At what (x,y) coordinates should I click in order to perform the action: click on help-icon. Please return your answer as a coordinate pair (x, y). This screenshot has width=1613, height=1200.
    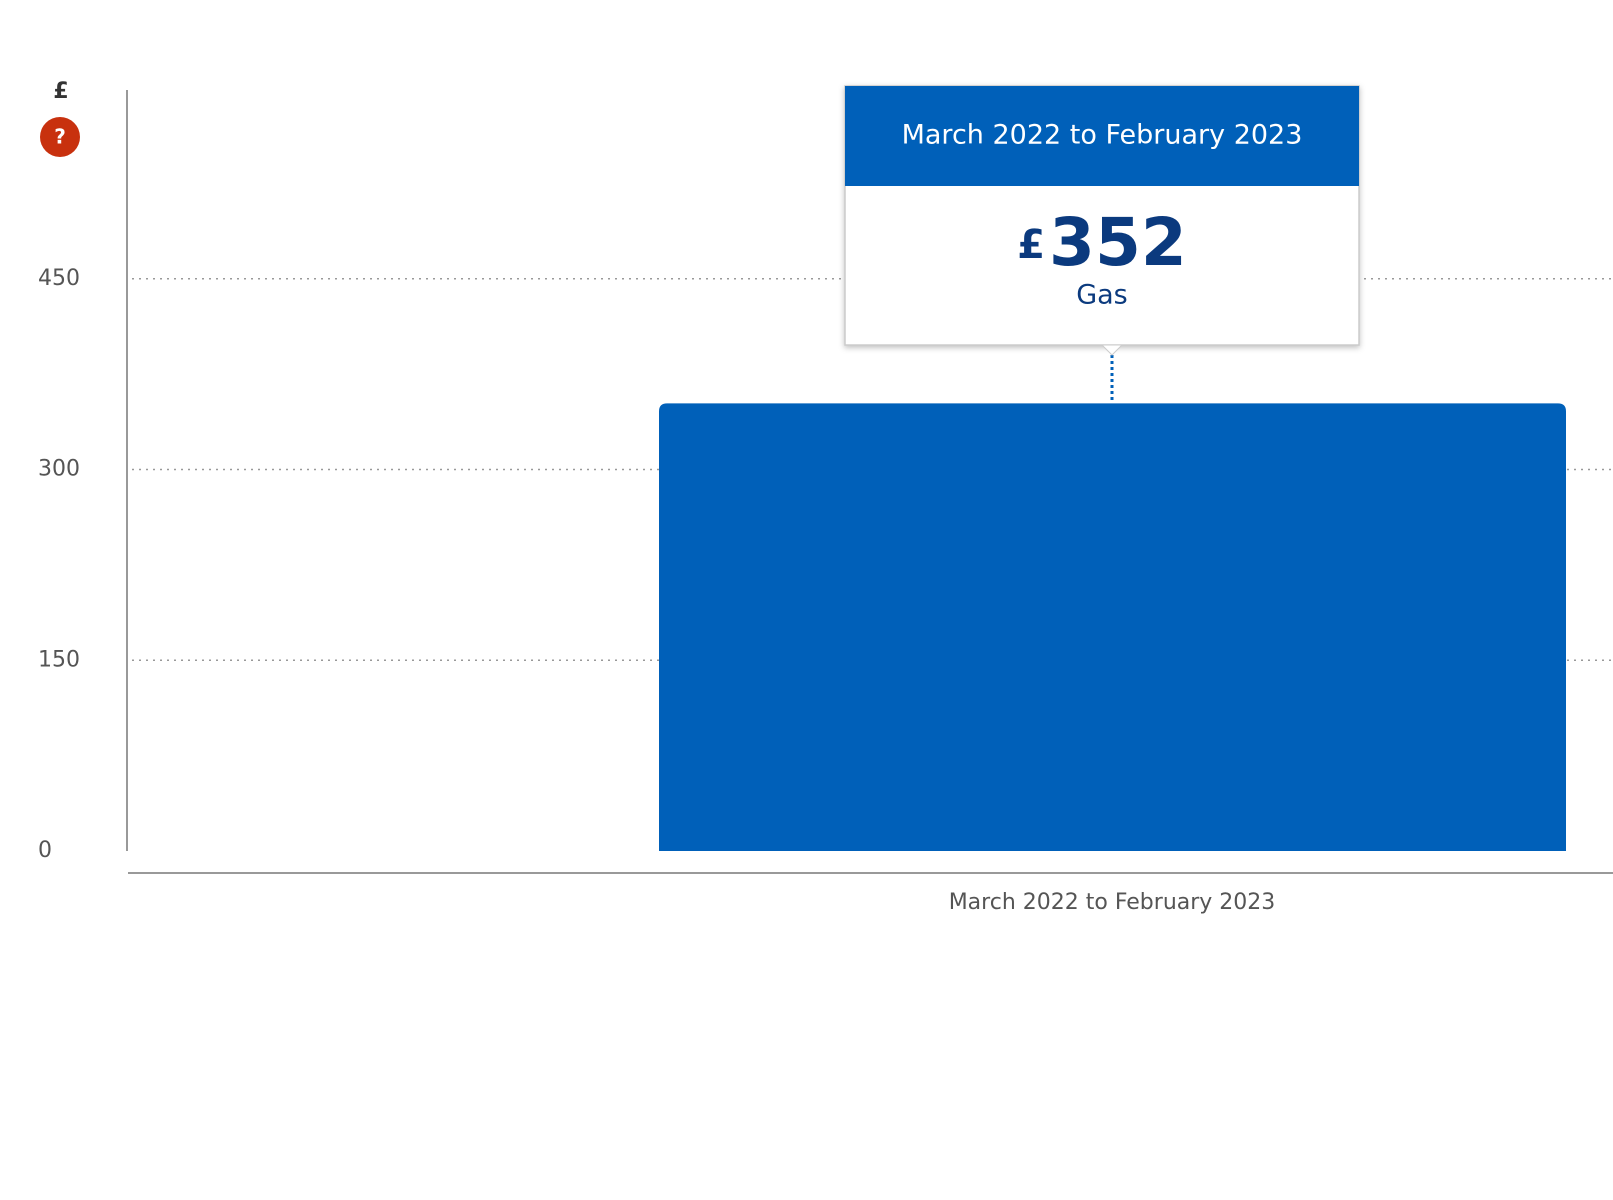
    Looking at the image, I should click on (60, 137).